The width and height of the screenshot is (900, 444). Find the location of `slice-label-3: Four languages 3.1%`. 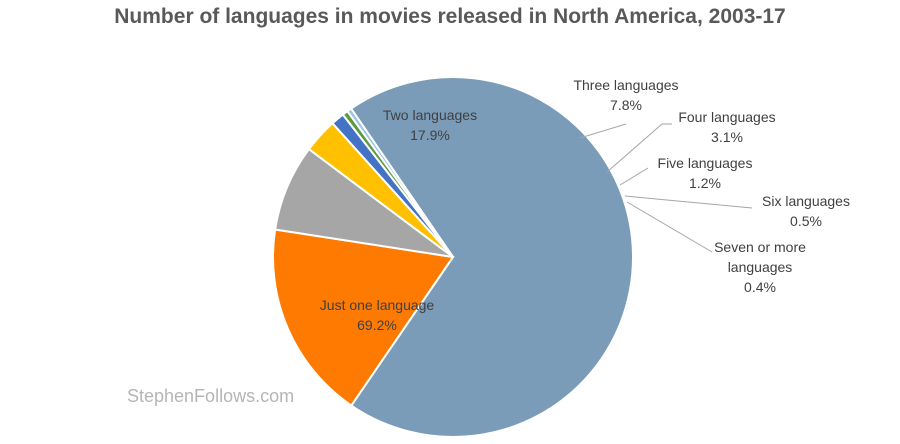

slice-label-3: Four languages 3.1% is located at coordinates (726, 127).